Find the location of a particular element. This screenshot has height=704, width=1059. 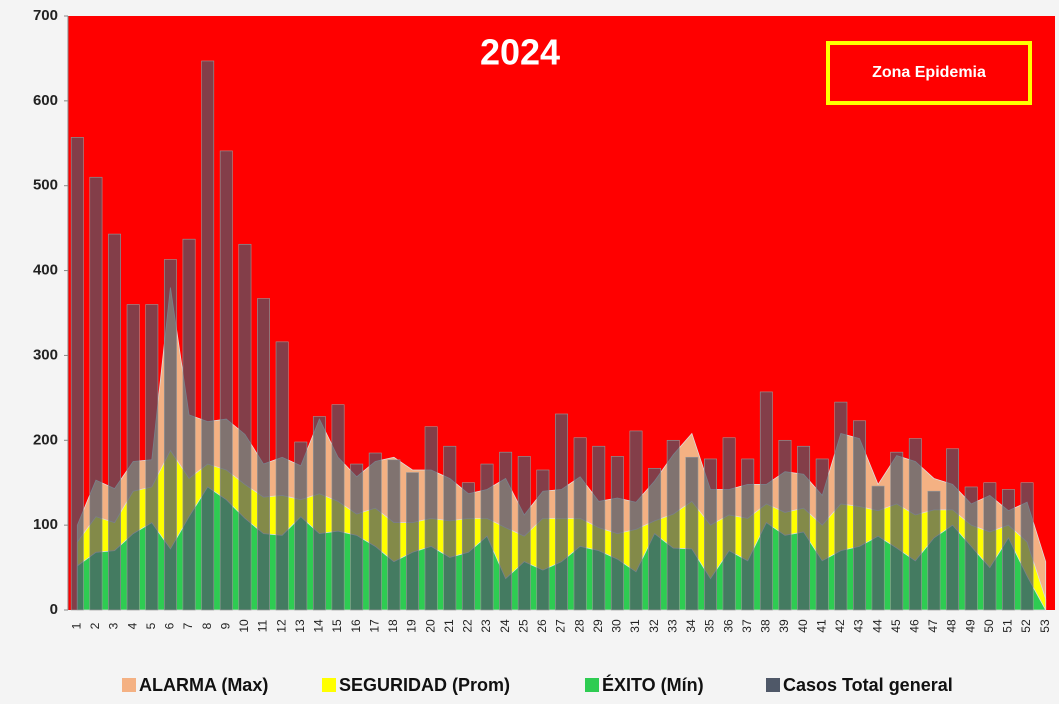

y-tick-label: 600 is located at coordinates (45, 100).